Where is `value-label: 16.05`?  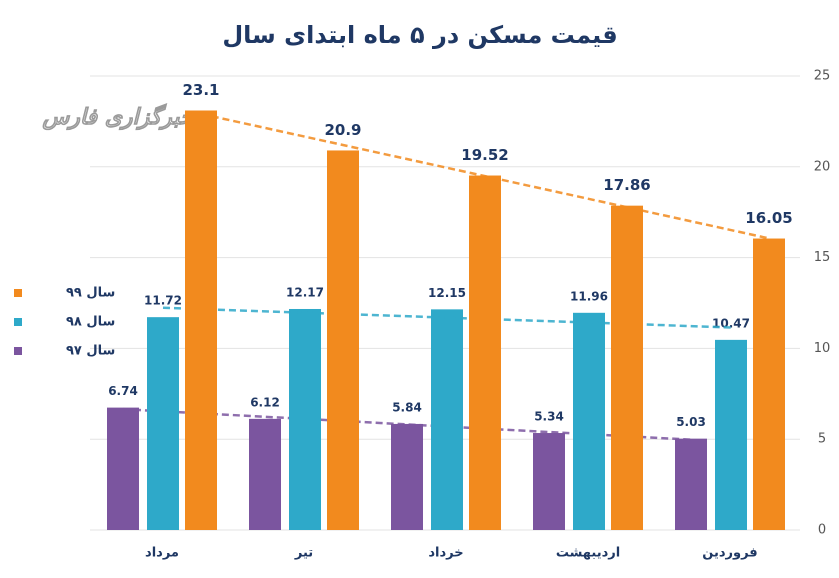
value-label: 16.05 is located at coordinates (768, 218).